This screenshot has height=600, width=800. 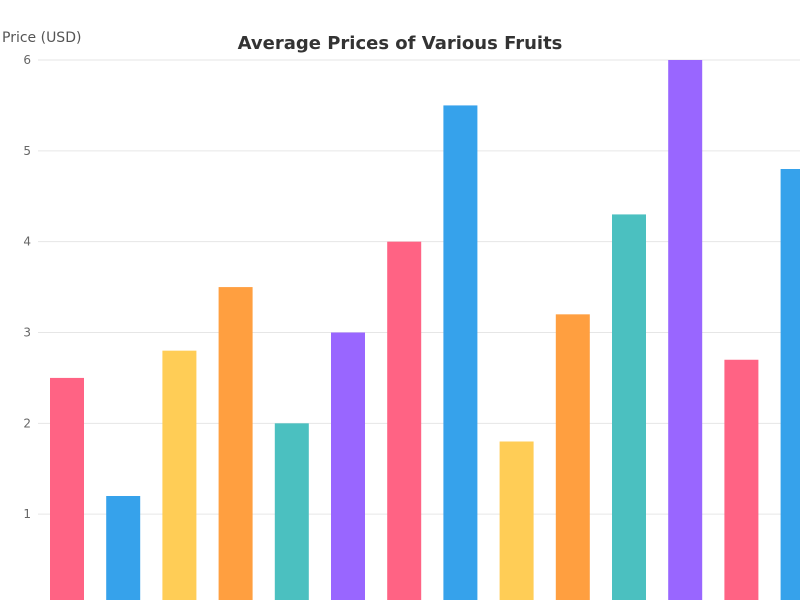 I want to click on y-tick-label: 3, so click(x=27, y=333).